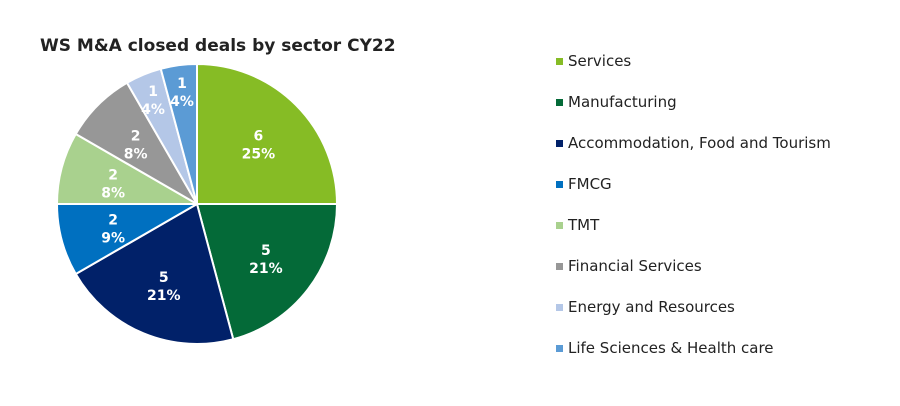  I want to click on legend-label: Energy and Resources, so click(651, 307).